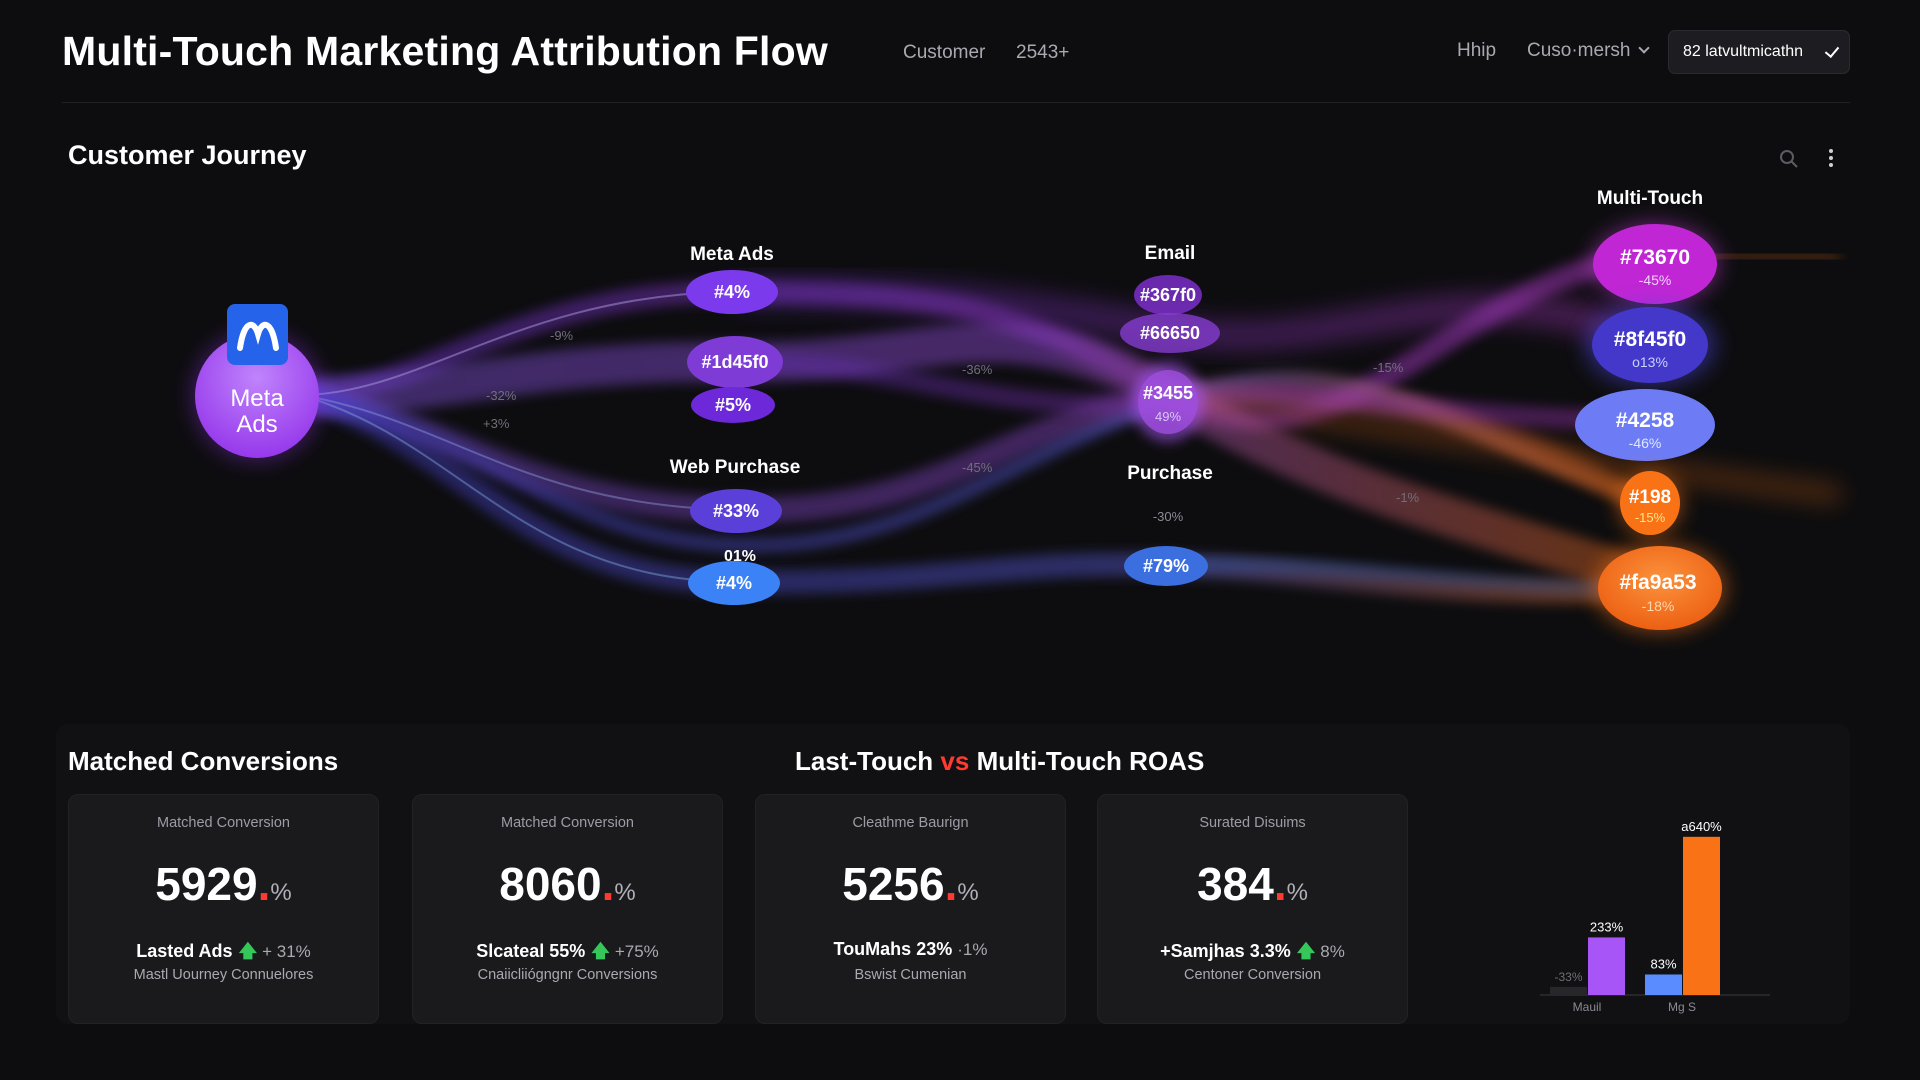 The image size is (1920, 1080). Describe the element at coordinates (734, 437) in the screenshot. I see `stage1-nodes: #4% #1d45f0 #5% #33% 01%#4%` at that location.